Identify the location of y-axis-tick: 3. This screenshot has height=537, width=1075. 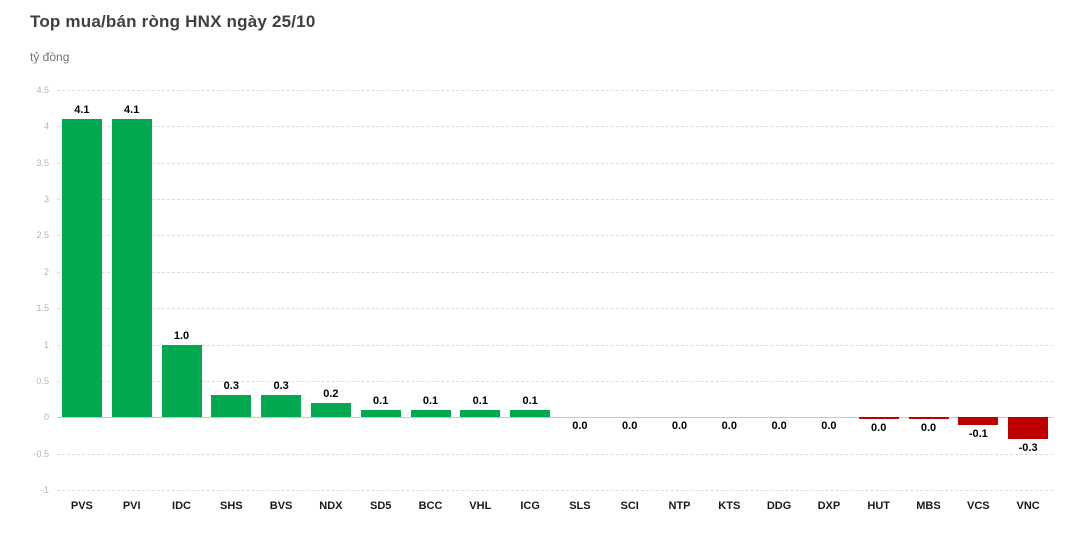
(46, 199).